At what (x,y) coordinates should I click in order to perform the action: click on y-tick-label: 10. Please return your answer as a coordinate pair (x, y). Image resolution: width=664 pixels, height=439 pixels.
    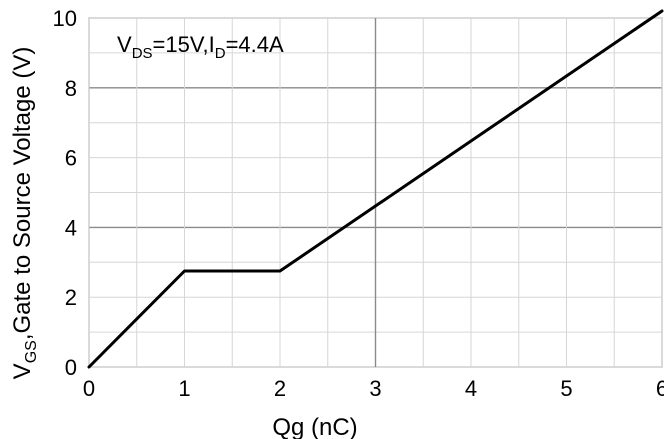
    Looking at the image, I should click on (65, 18).